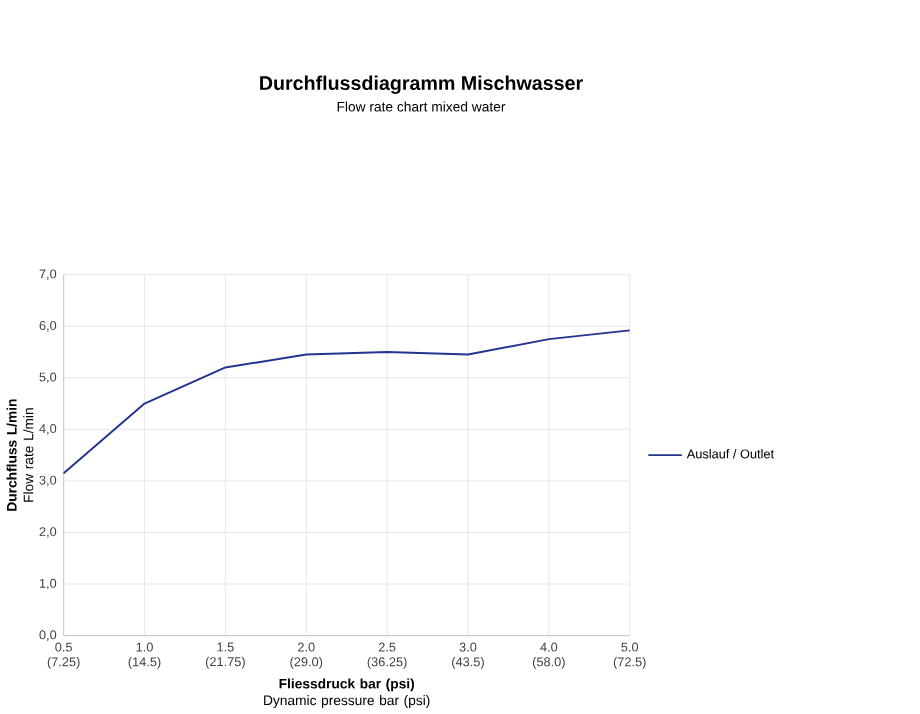 This screenshot has height=714, width=920. What do you see at coordinates (421, 84) in the screenshot?
I see `chart-title: Durchflussdiagramm Mischwasser` at bounding box center [421, 84].